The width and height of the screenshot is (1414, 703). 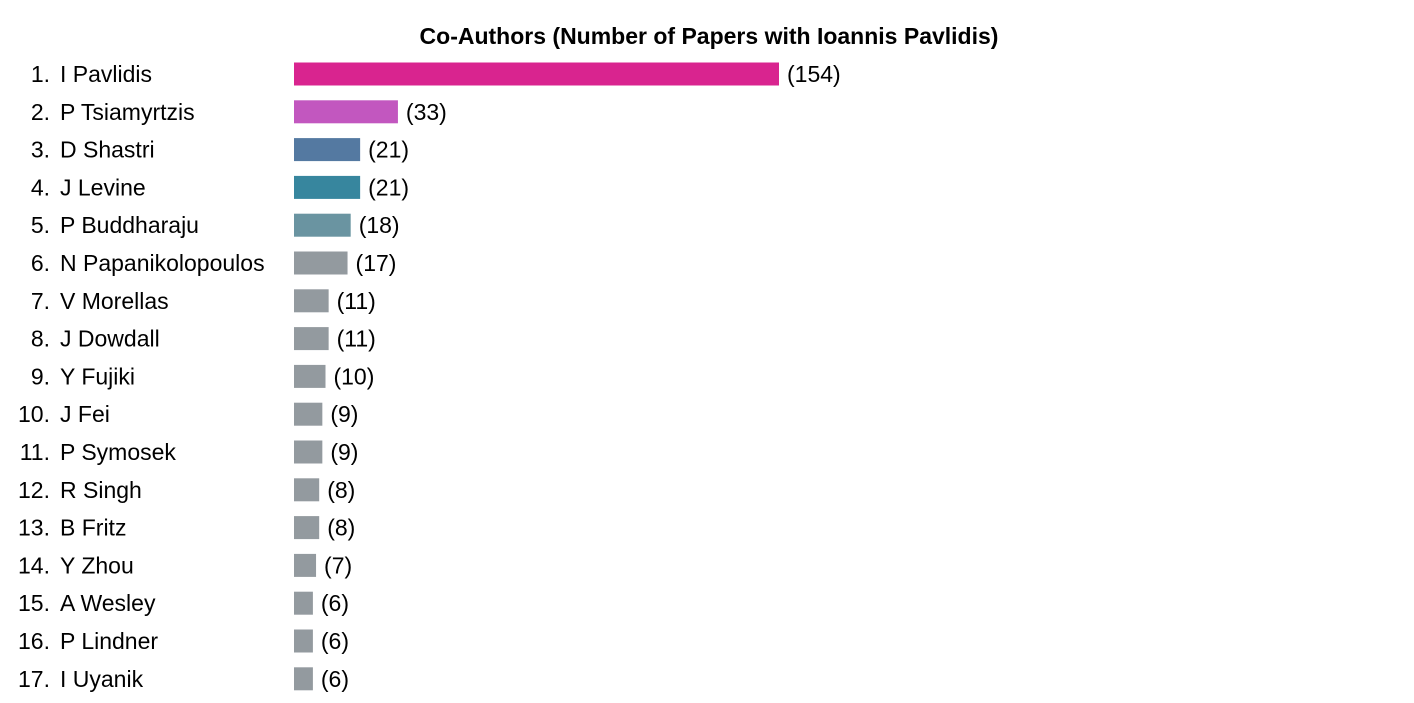 I want to click on rank-label: 1., so click(x=40, y=74).